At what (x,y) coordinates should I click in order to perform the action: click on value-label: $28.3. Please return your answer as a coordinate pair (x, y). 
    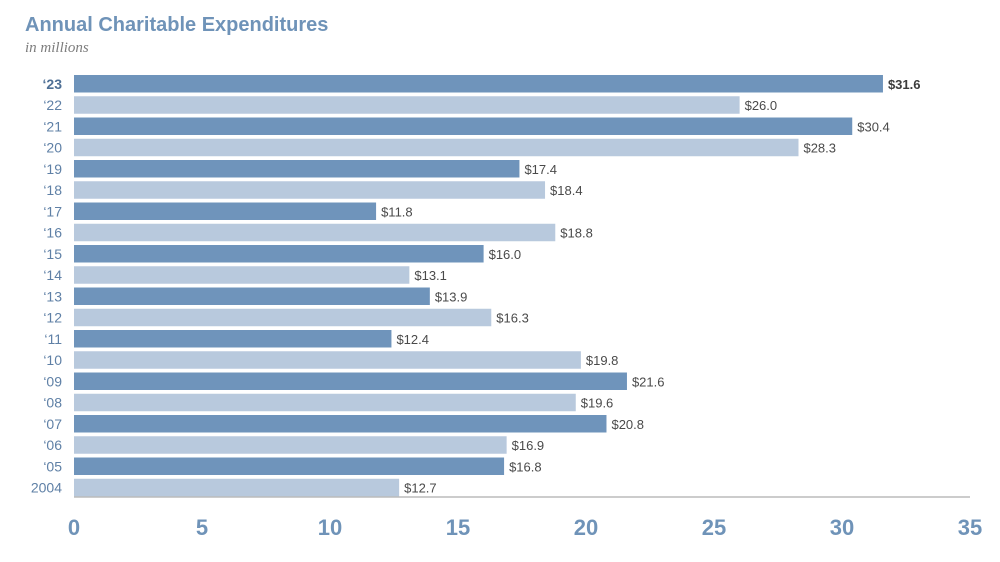
    Looking at the image, I should click on (819, 148).